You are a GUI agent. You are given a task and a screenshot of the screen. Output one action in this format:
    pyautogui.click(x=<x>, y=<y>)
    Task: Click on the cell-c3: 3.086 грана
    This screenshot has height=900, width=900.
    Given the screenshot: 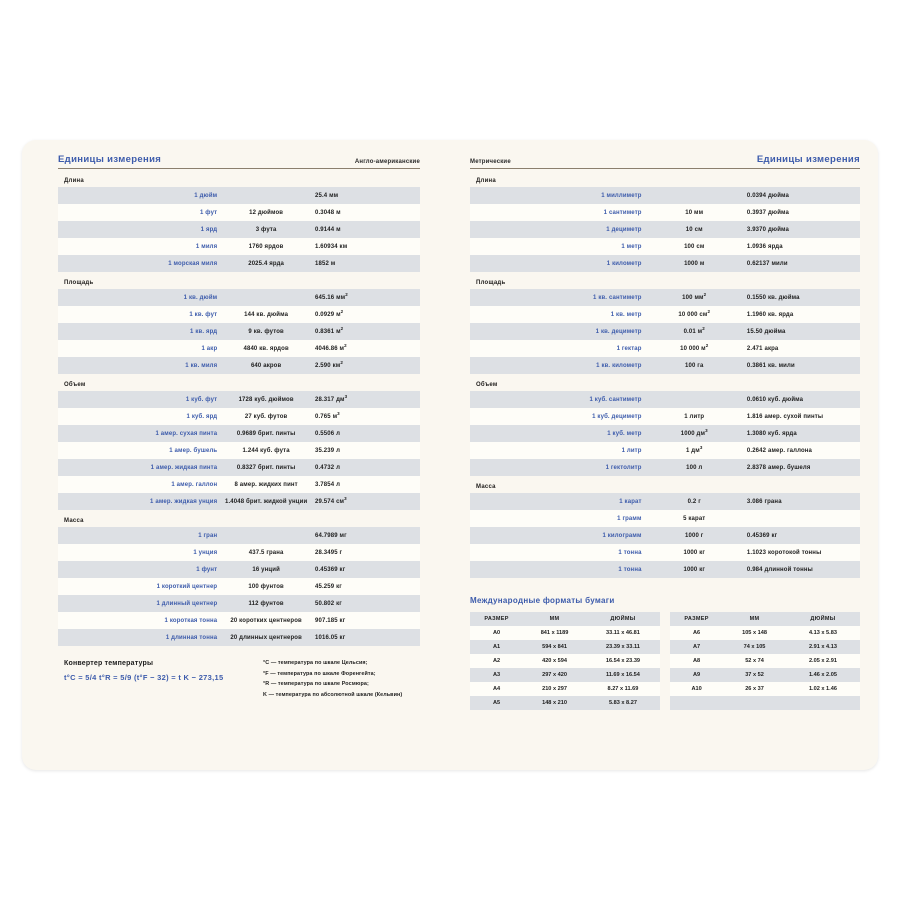 What is the action you would take?
    pyautogui.click(x=803, y=501)
    